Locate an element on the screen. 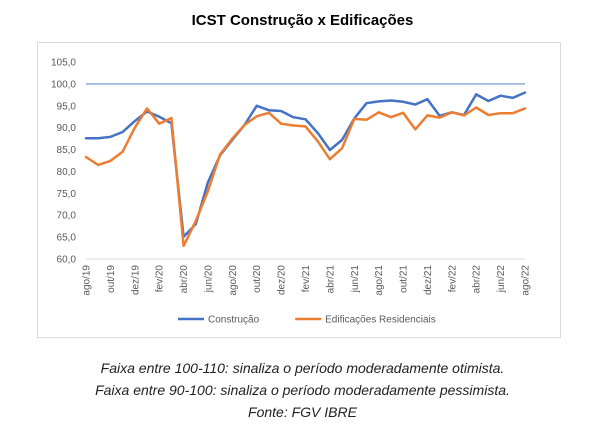 The width and height of the screenshot is (605, 443). y-tick-label: 80,0 is located at coordinates (67, 172).